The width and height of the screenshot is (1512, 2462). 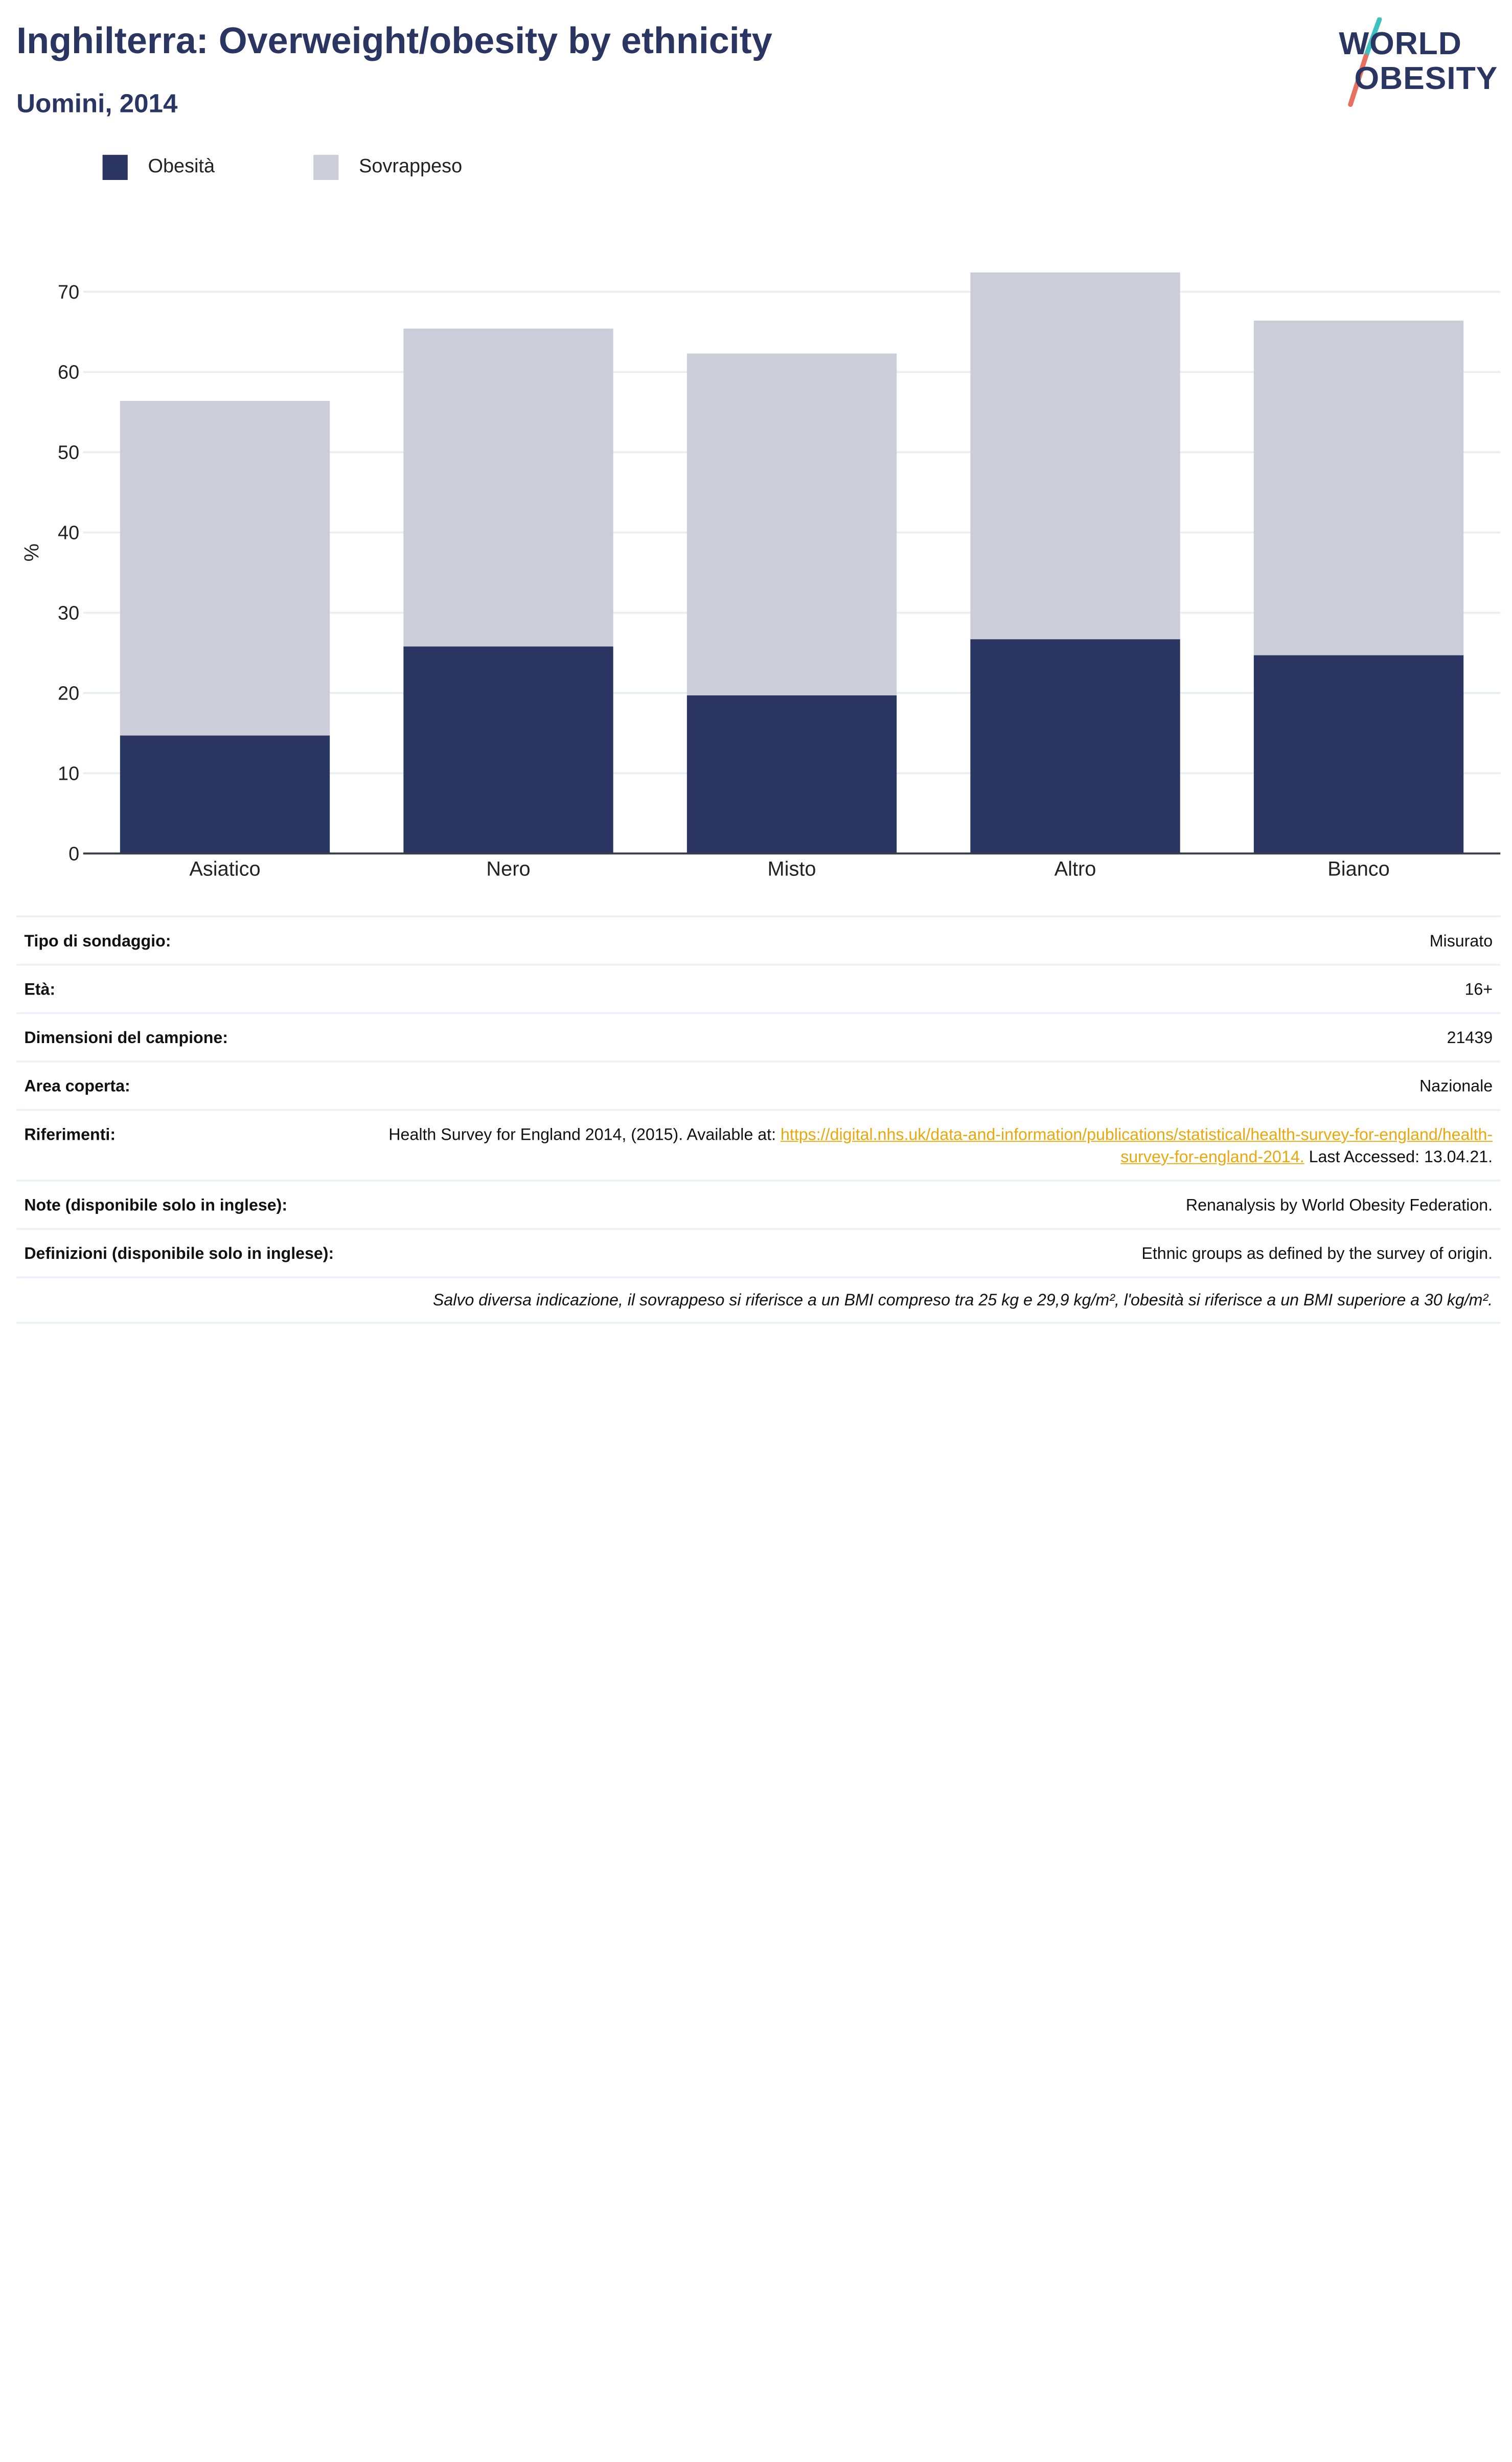 What do you see at coordinates (508, 869) in the screenshot?
I see `x-tick-label: Nero` at bounding box center [508, 869].